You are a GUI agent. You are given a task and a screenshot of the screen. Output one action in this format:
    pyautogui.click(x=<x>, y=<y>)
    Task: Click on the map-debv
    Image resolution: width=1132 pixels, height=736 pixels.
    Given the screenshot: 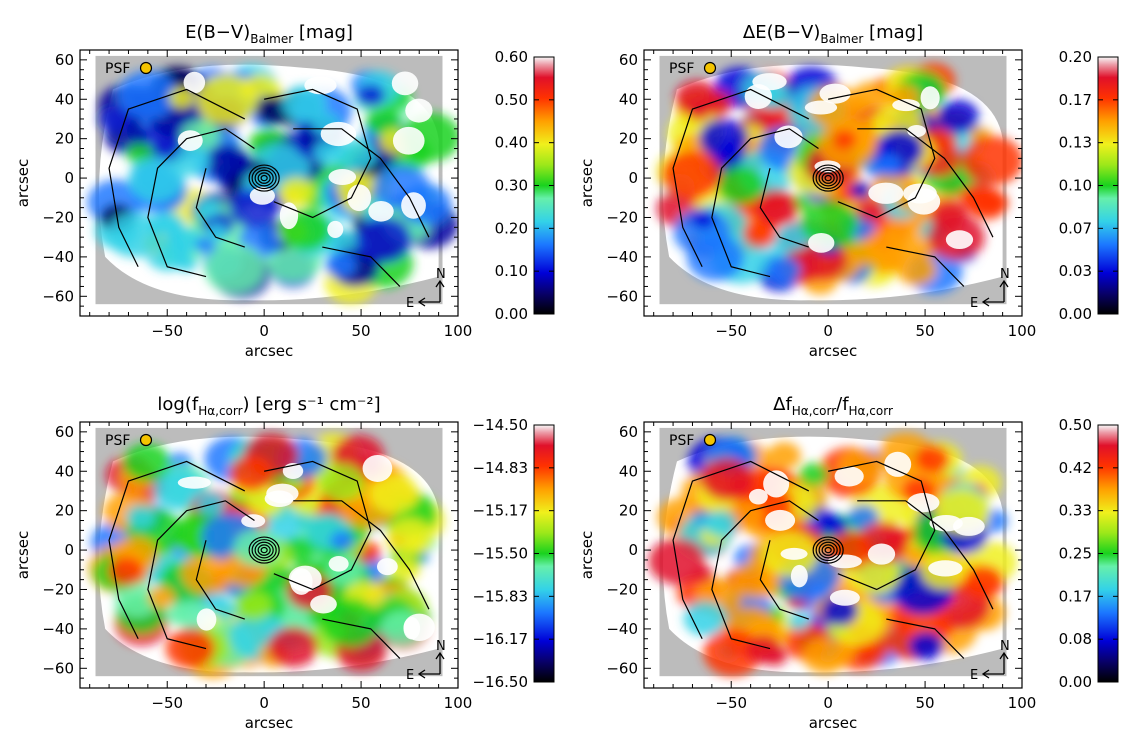 What is the action you would take?
    pyautogui.click(x=833, y=183)
    